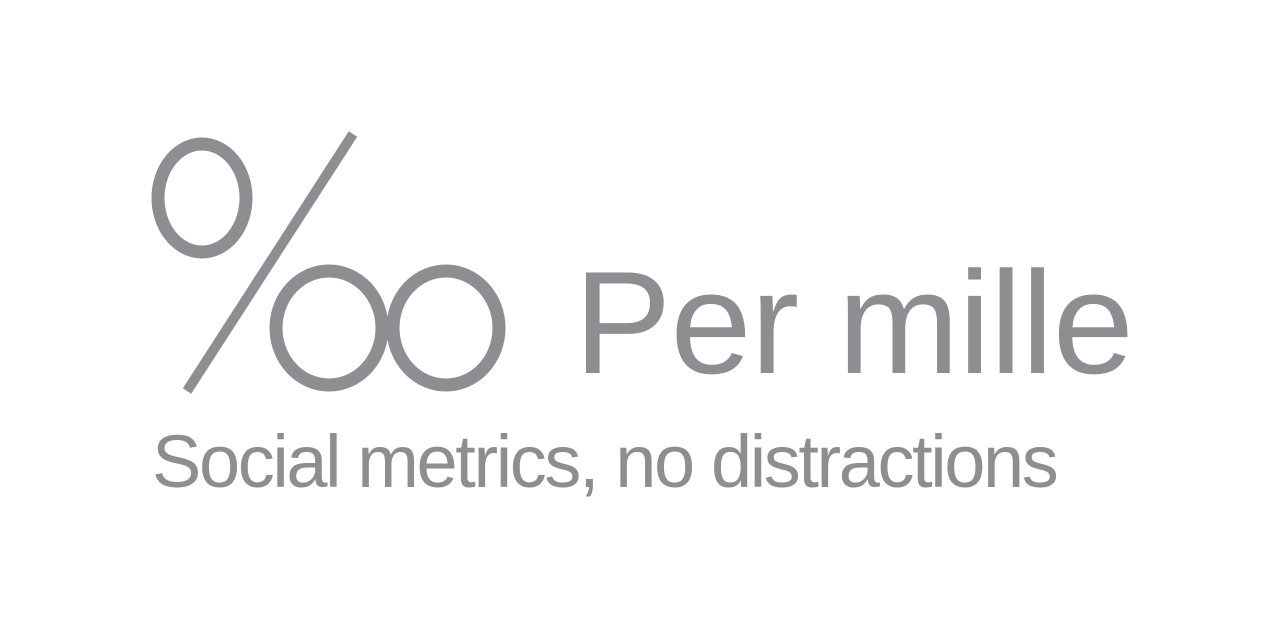  What do you see at coordinates (202, 198) in the screenshot?
I see `small-ring` at bounding box center [202, 198].